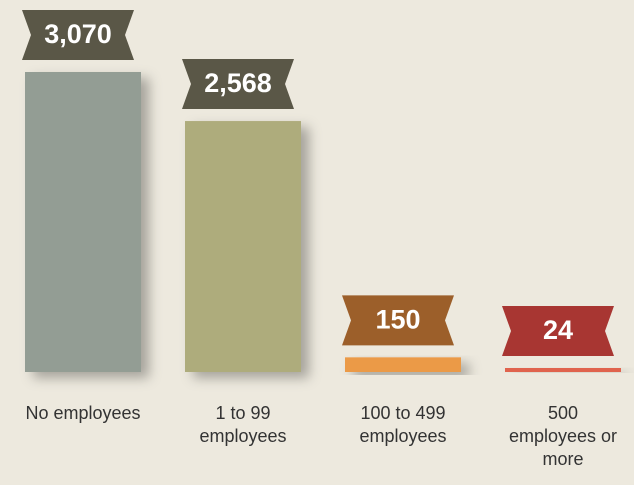  I want to click on category-label: No employees, so click(83, 413).